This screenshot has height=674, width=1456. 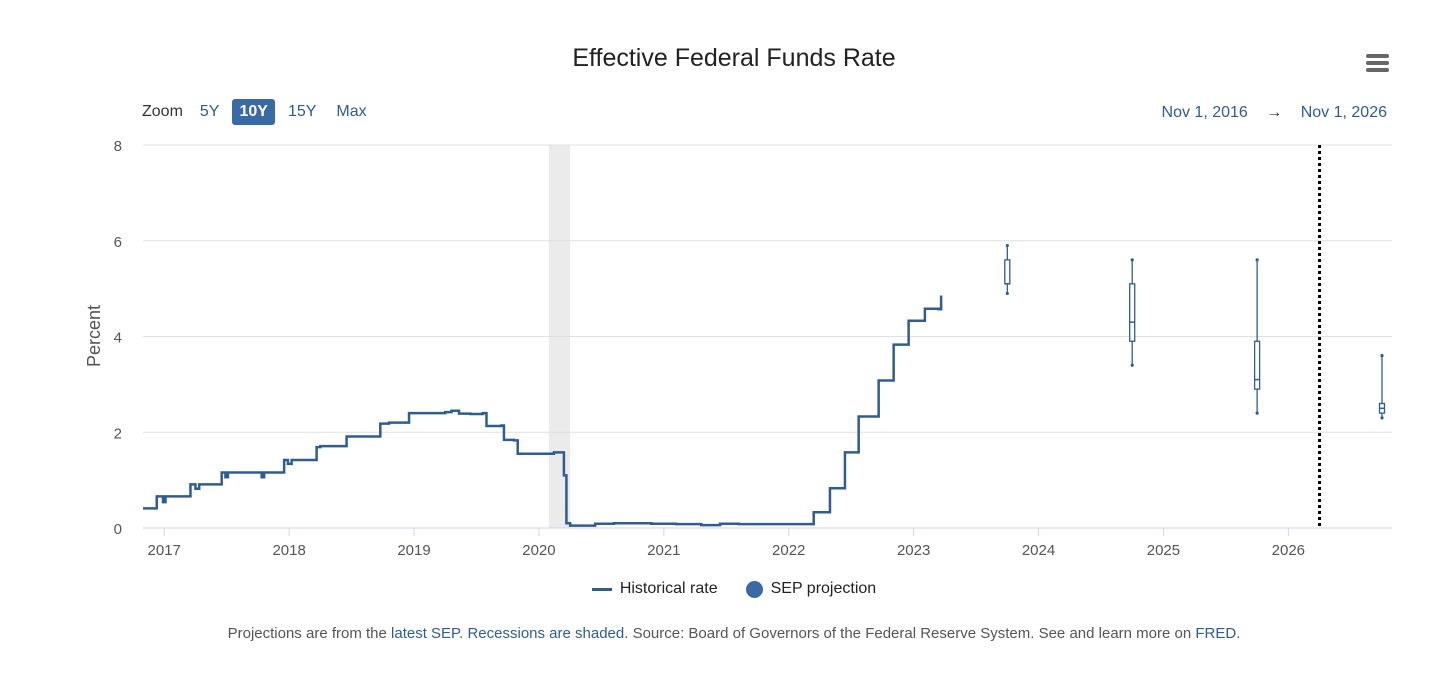 I want to click on zoom-selector: Zoom 5Y 10Y 15Y Max, so click(x=261, y=112).